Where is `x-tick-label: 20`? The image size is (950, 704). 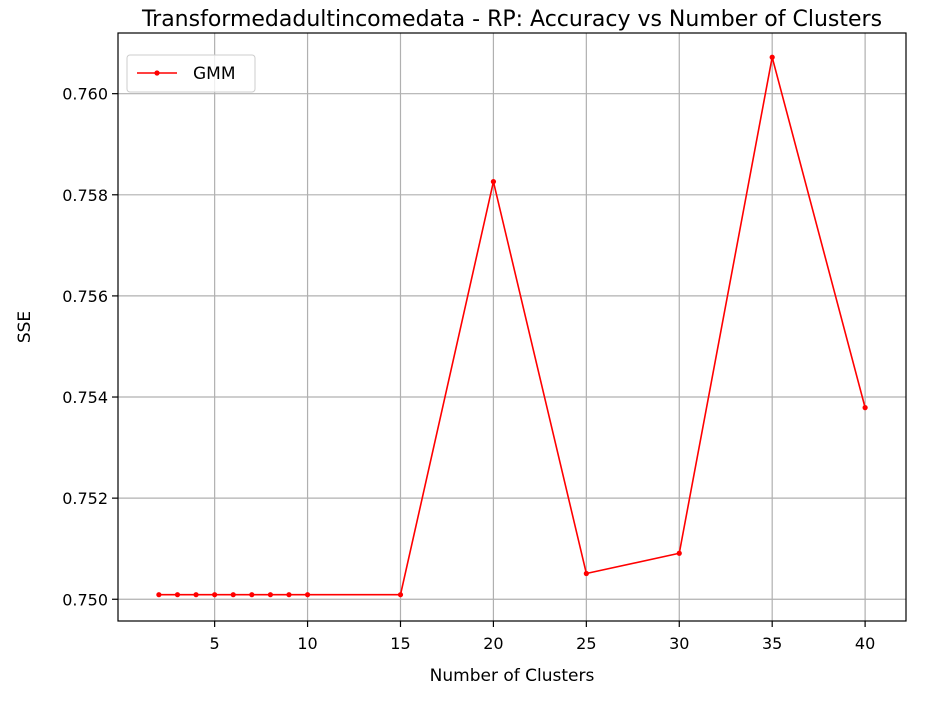 x-tick-label: 20 is located at coordinates (493, 643).